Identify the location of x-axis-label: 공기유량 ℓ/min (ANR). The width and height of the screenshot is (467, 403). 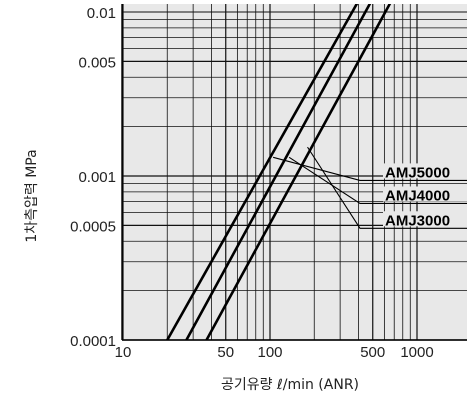
(290, 385).